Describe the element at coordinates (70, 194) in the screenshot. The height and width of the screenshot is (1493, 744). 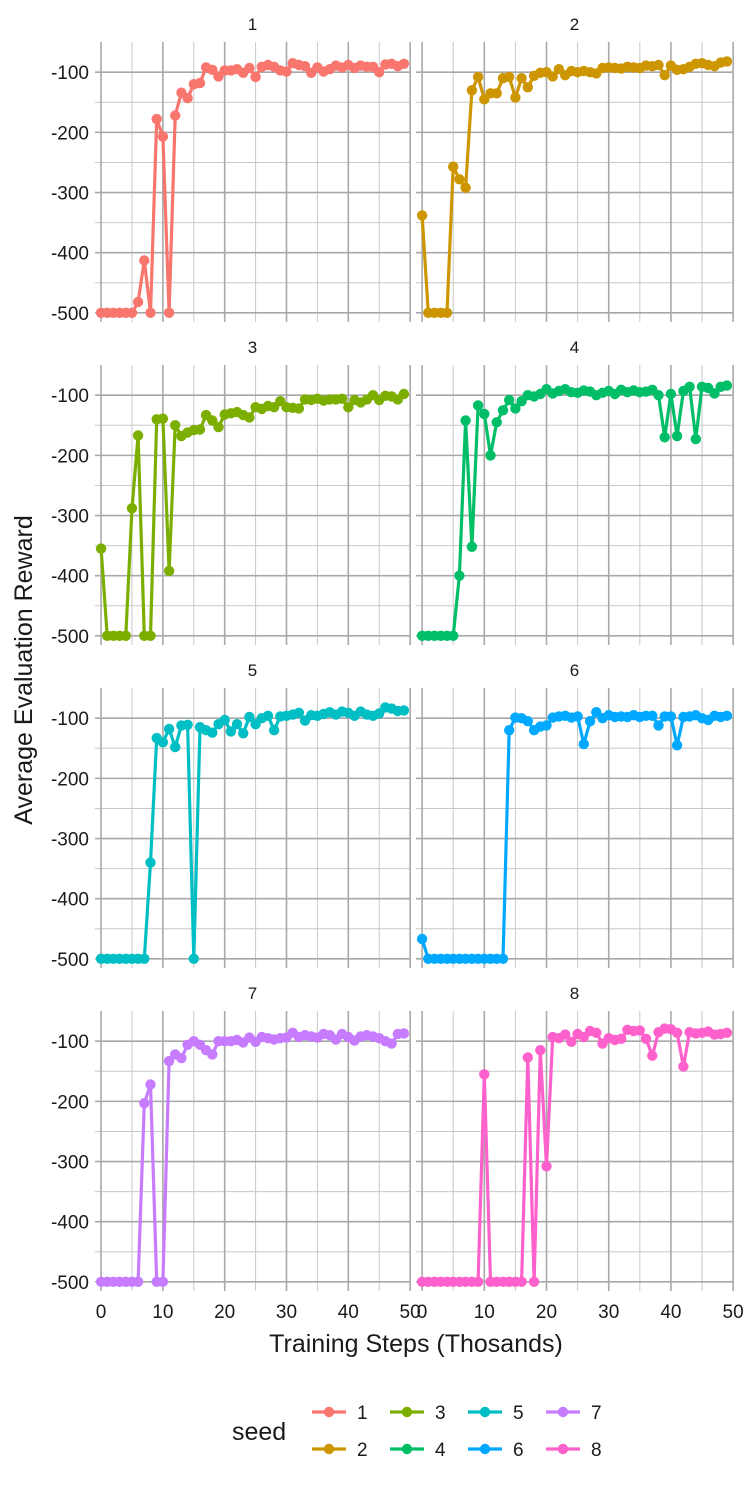
I see `y-tick-label: -300` at that location.